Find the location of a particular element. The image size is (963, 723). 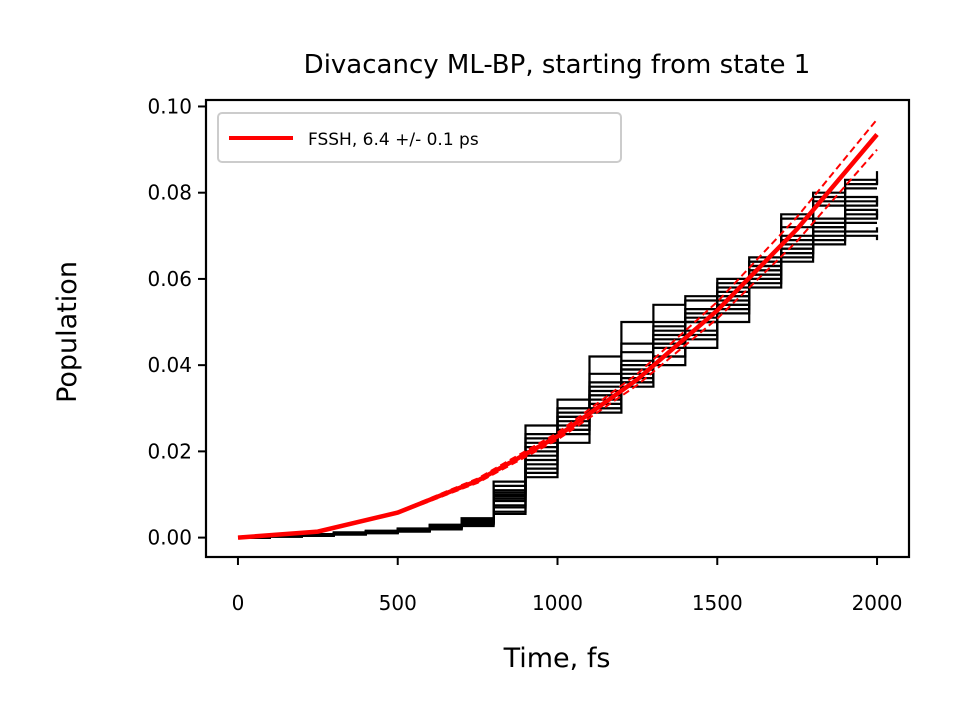

y-tick-label: 0.08 is located at coordinates (169, 193).